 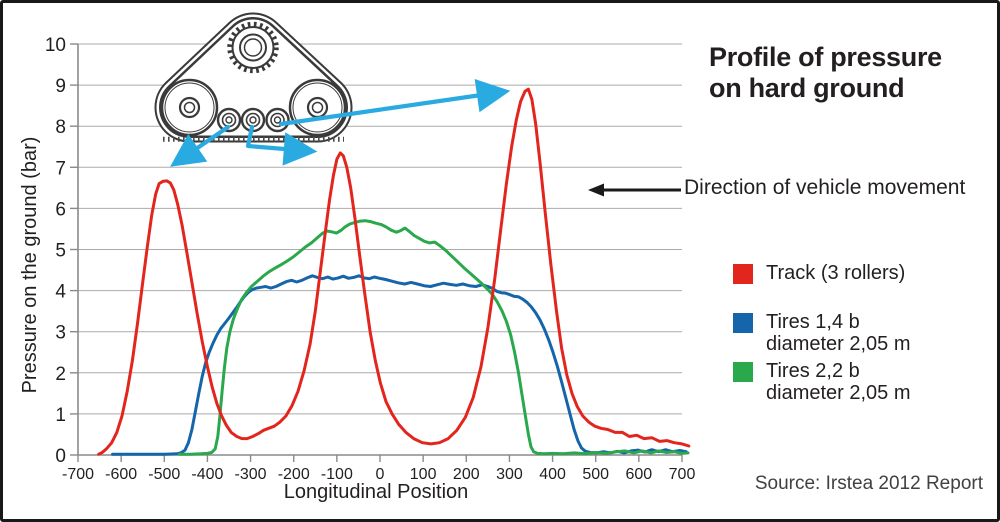 I want to click on y-tick-label: 3, so click(x=60, y=333).